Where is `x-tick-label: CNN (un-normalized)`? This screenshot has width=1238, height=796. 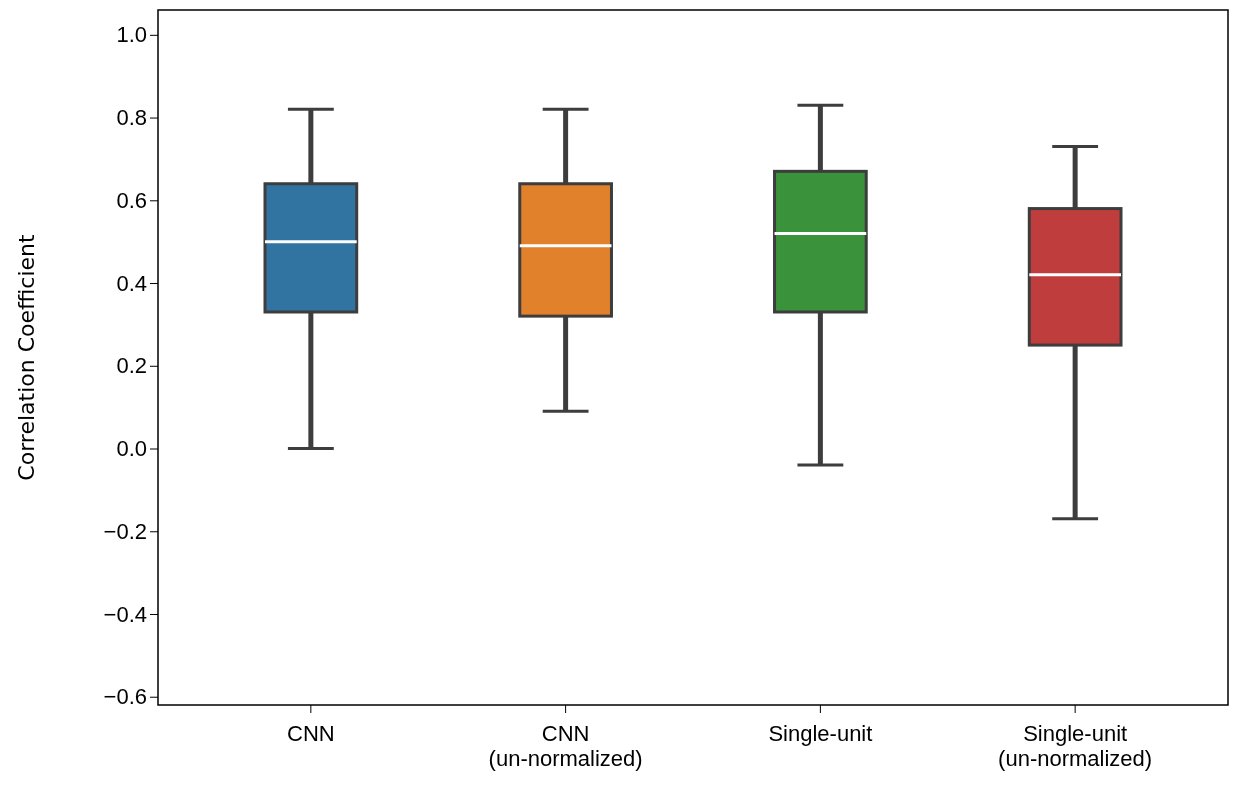
x-tick-label: CNN (un-normalized) is located at coordinates (565, 746).